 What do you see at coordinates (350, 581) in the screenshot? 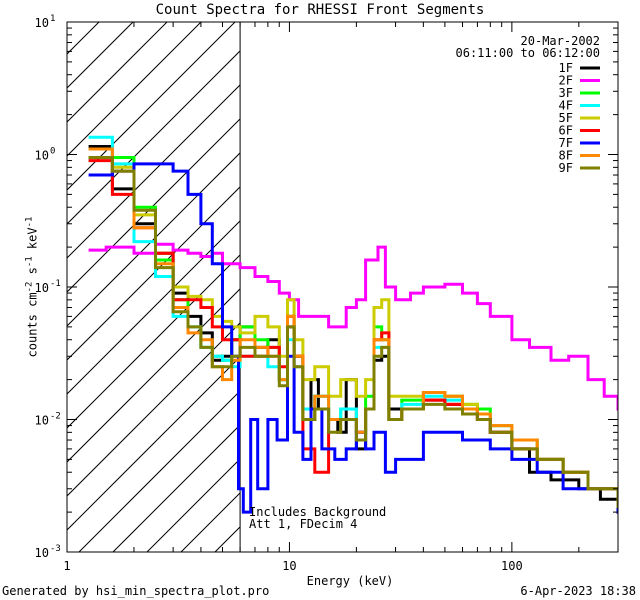
I see `x-axis-label: Energy (keV)` at bounding box center [350, 581].